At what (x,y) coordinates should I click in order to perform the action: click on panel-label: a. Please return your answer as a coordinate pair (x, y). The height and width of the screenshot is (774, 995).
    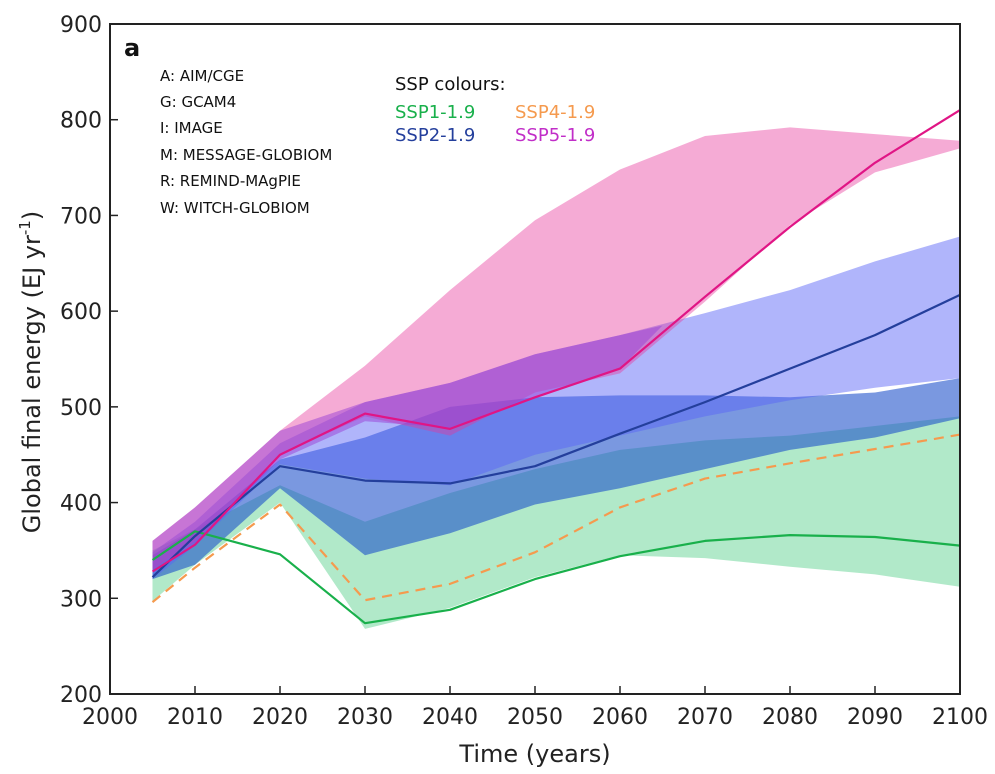
    Looking at the image, I should click on (132, 48).